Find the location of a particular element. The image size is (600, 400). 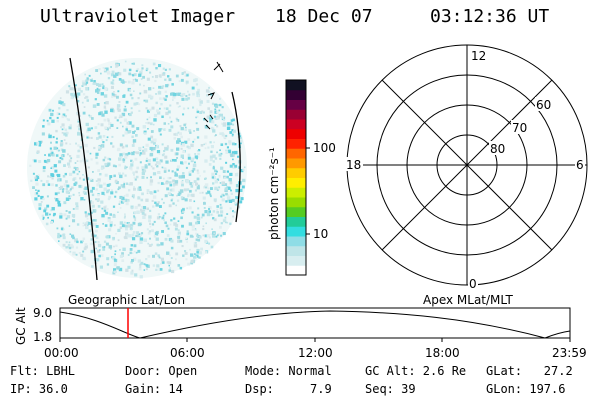

filter-value: Flt: LBHL is located at coordinates (43, 371).